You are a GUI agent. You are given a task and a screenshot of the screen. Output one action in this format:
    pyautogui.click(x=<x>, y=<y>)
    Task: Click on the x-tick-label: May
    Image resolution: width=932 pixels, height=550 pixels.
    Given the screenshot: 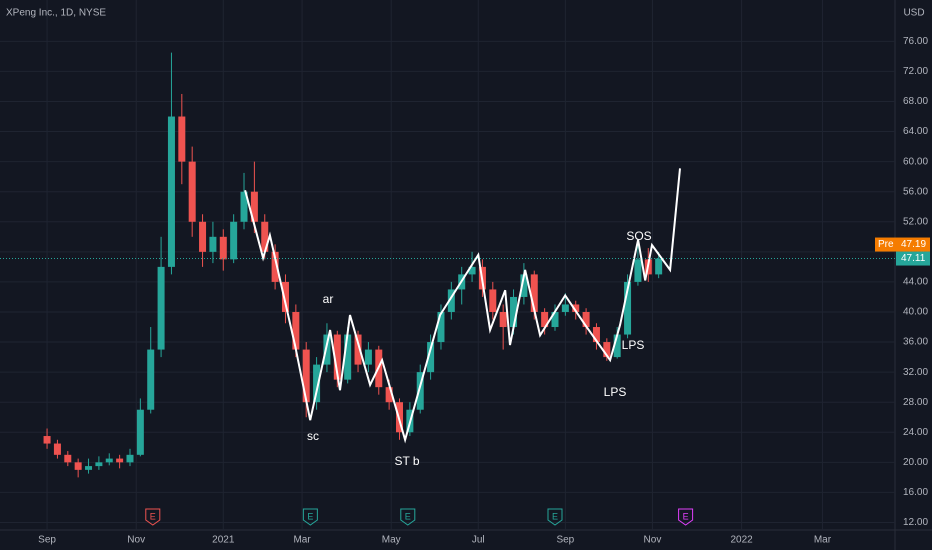 What is the action you would take?
    pyautogui.click(x=391, y=540)
    